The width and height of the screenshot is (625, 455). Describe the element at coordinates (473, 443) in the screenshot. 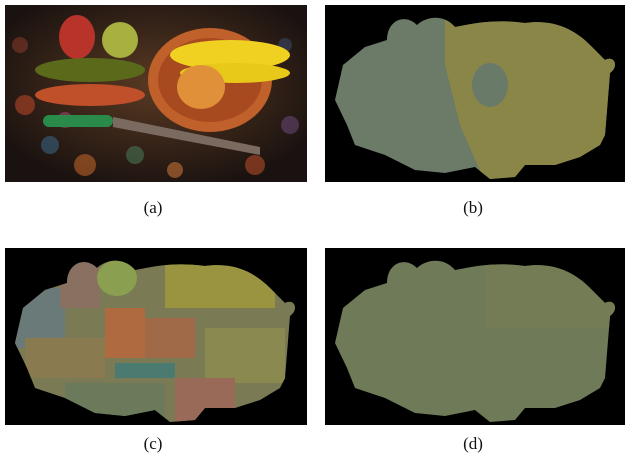

I see `caption: (d)` at that location.